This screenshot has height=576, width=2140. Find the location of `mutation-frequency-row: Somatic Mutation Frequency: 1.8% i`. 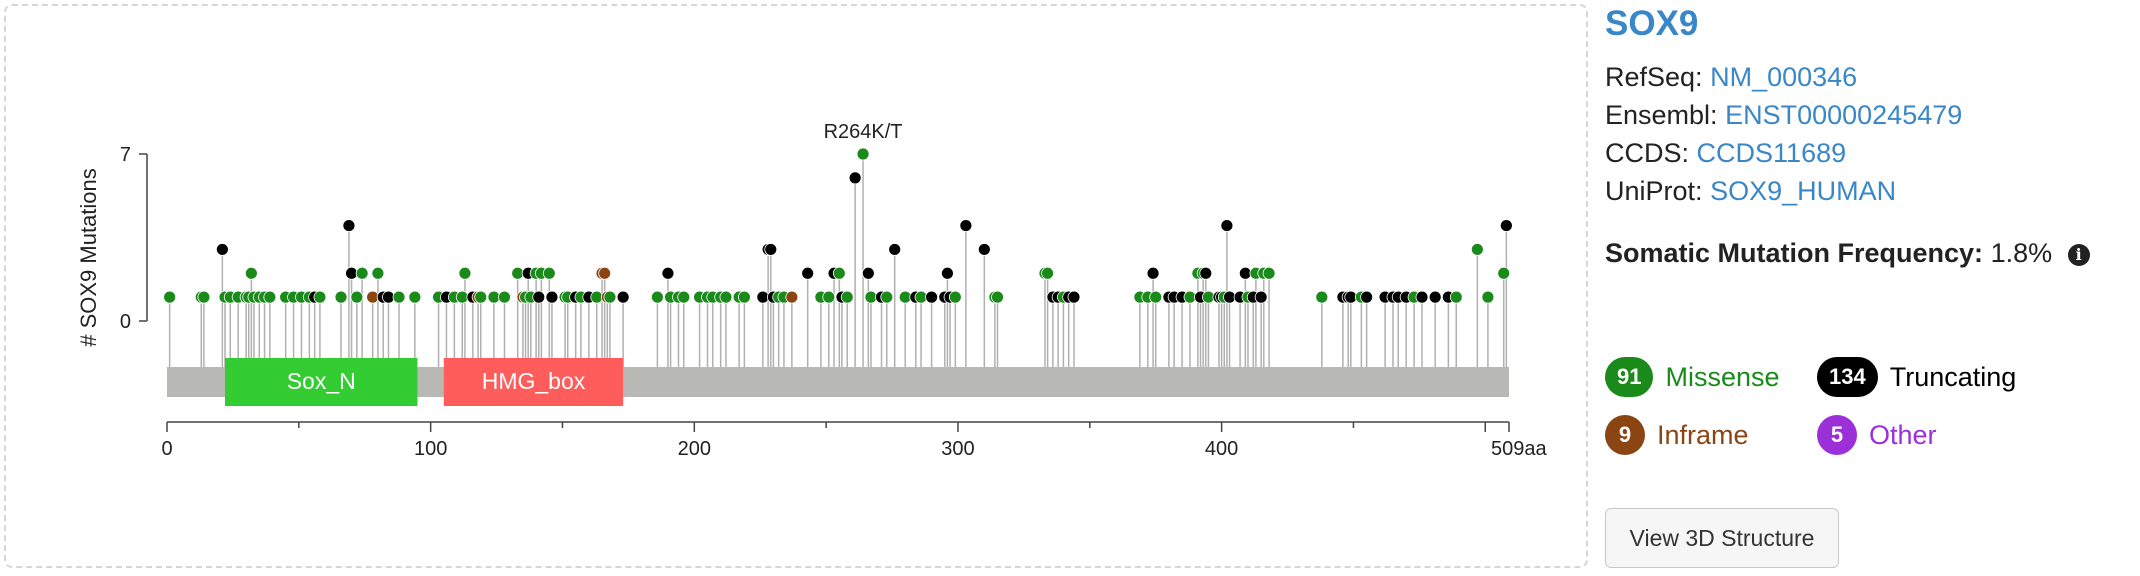

mutation-frequency-row: Somatic Mutation Frequency: 1.8% i is located at coordinates (1847, 253).